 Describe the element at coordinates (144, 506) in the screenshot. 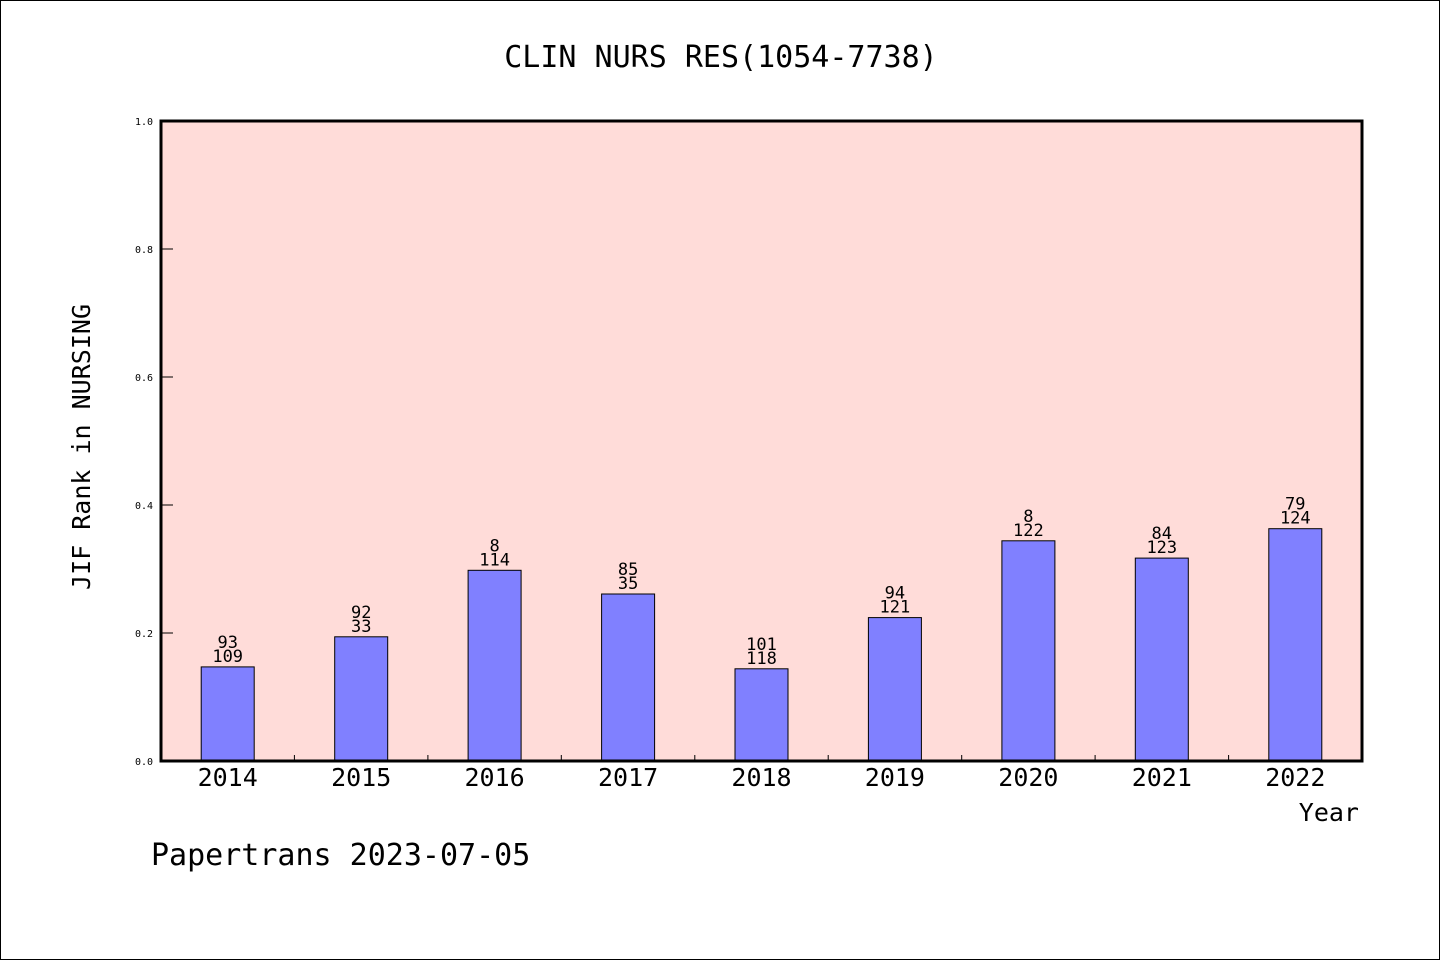

I see `y-tick-label-0.4: 0.4` at that location.